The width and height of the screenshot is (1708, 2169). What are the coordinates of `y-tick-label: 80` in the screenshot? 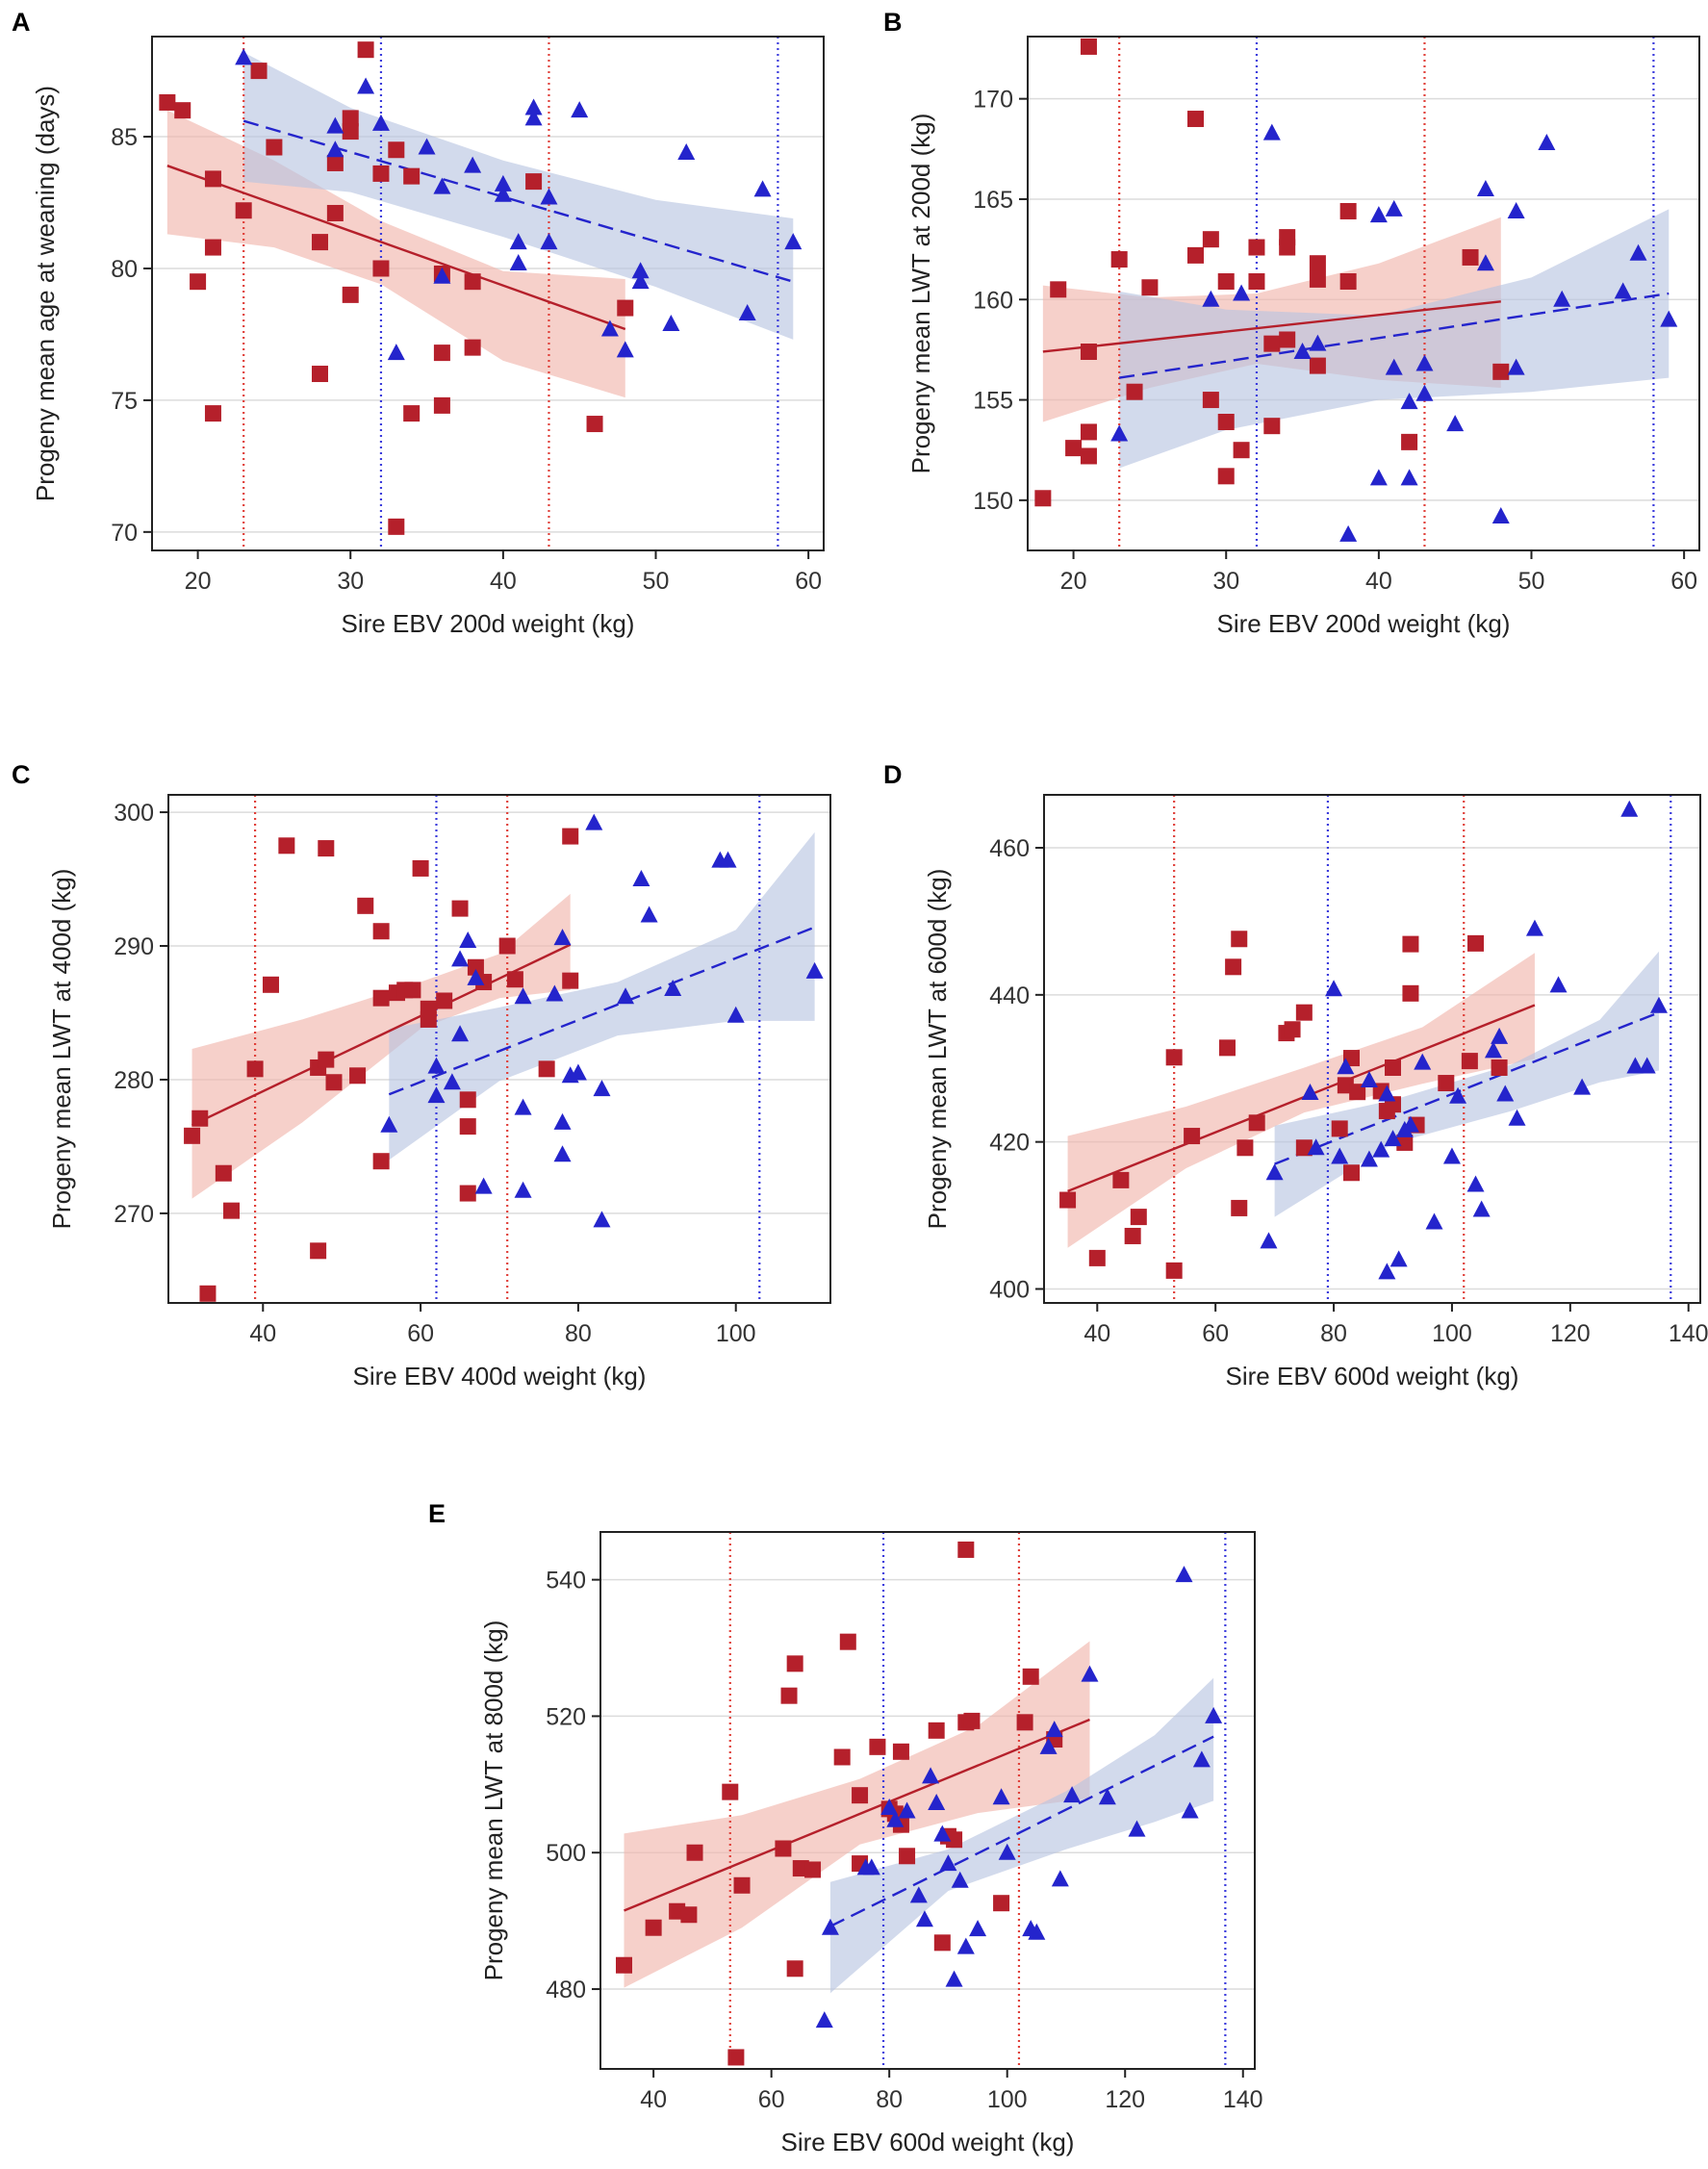 It's located at (124, 270).